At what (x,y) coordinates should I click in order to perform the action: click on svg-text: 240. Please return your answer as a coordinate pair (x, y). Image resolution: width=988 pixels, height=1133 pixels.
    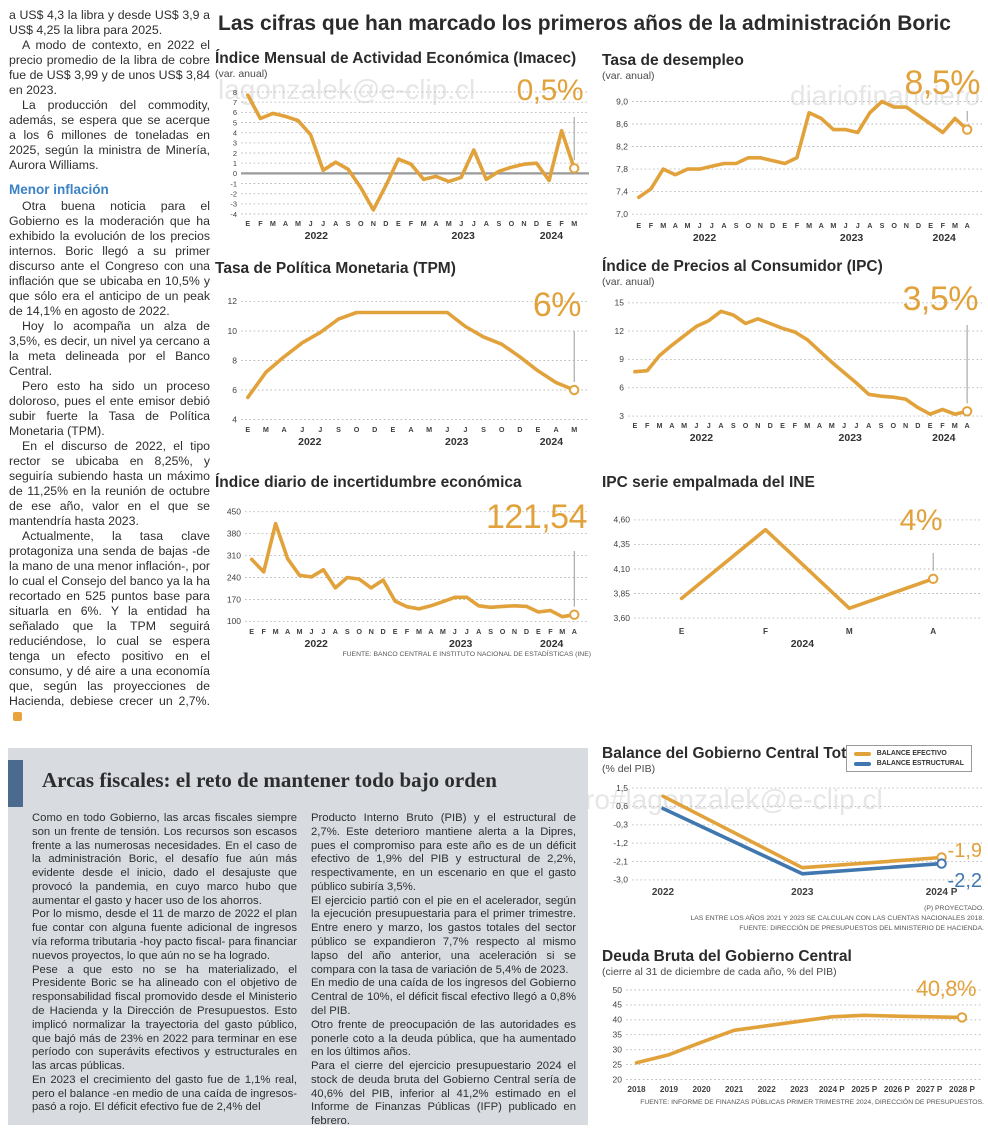
    Looking at the image, I should click on (234, 577).